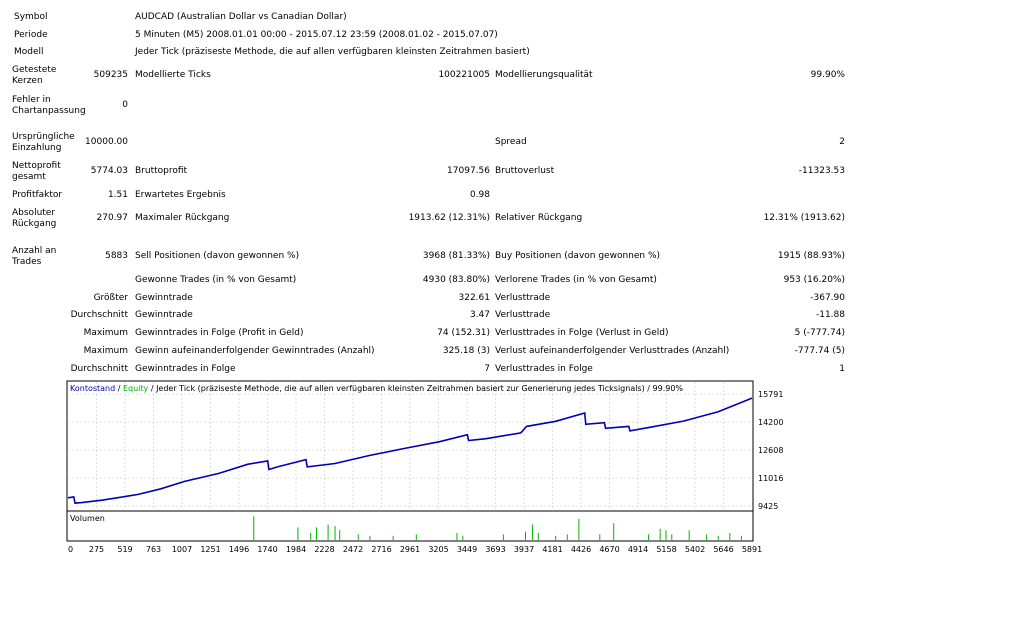 The height and width of the screenshot is (640, 1024). I want to click on symbol-label: Symbol, so click(31, 17).